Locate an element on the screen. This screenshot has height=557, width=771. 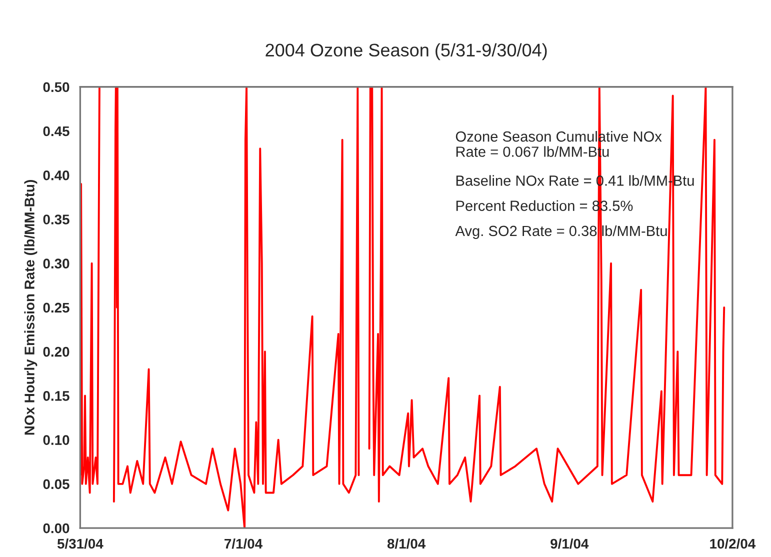
y-tick-label: 0.15 is located at coordinates (56, 396).